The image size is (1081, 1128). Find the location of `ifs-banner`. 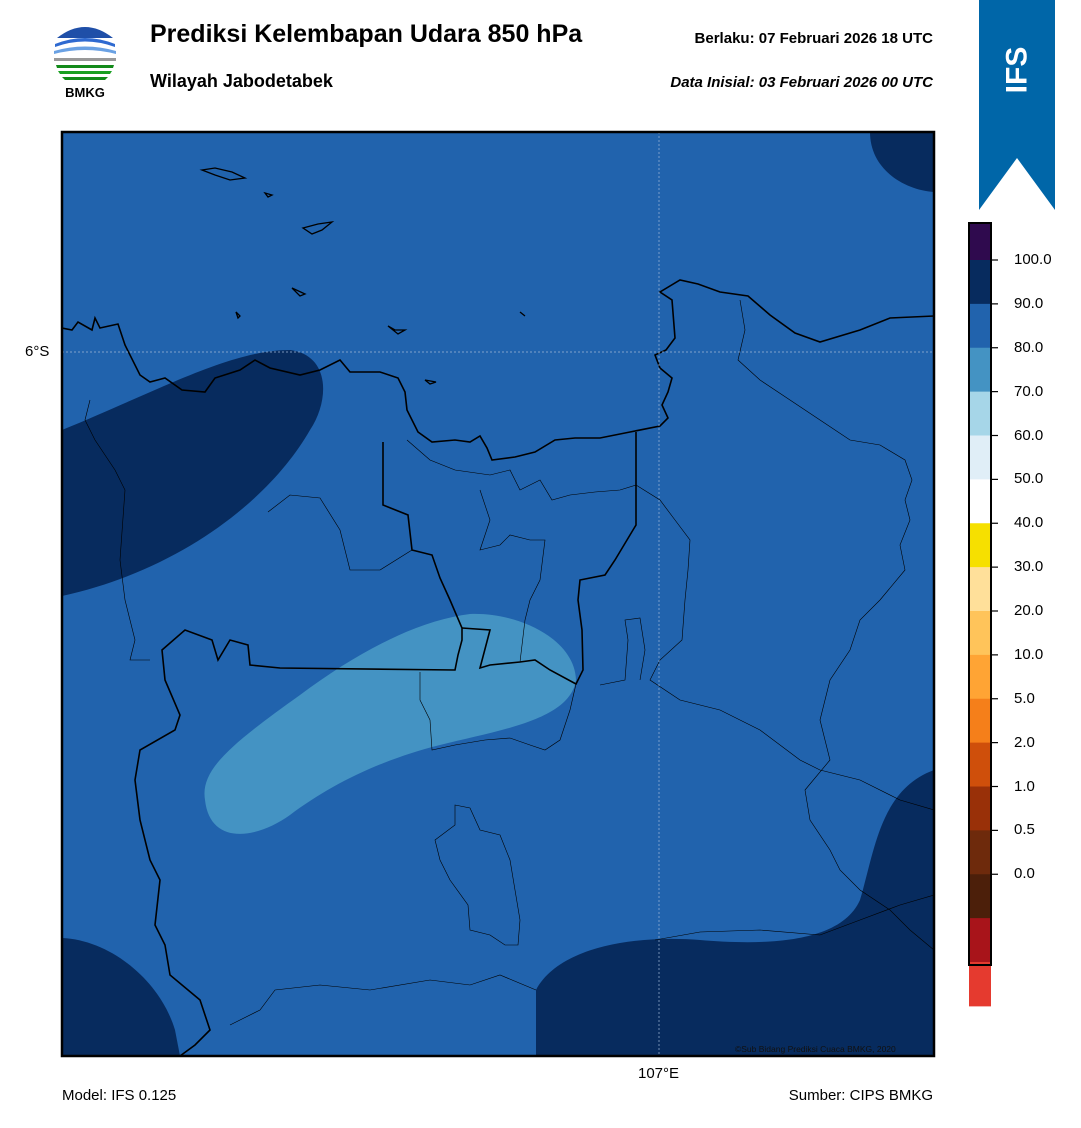

ifs-banner is located at coordinates (1017, 105).